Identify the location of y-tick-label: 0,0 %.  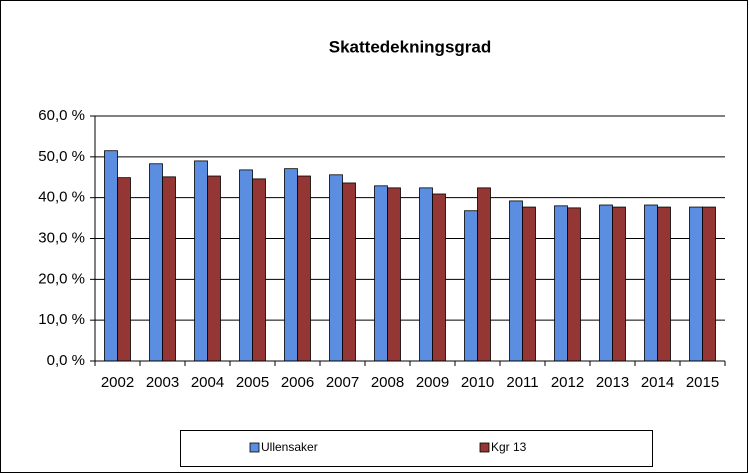
(66, 360).